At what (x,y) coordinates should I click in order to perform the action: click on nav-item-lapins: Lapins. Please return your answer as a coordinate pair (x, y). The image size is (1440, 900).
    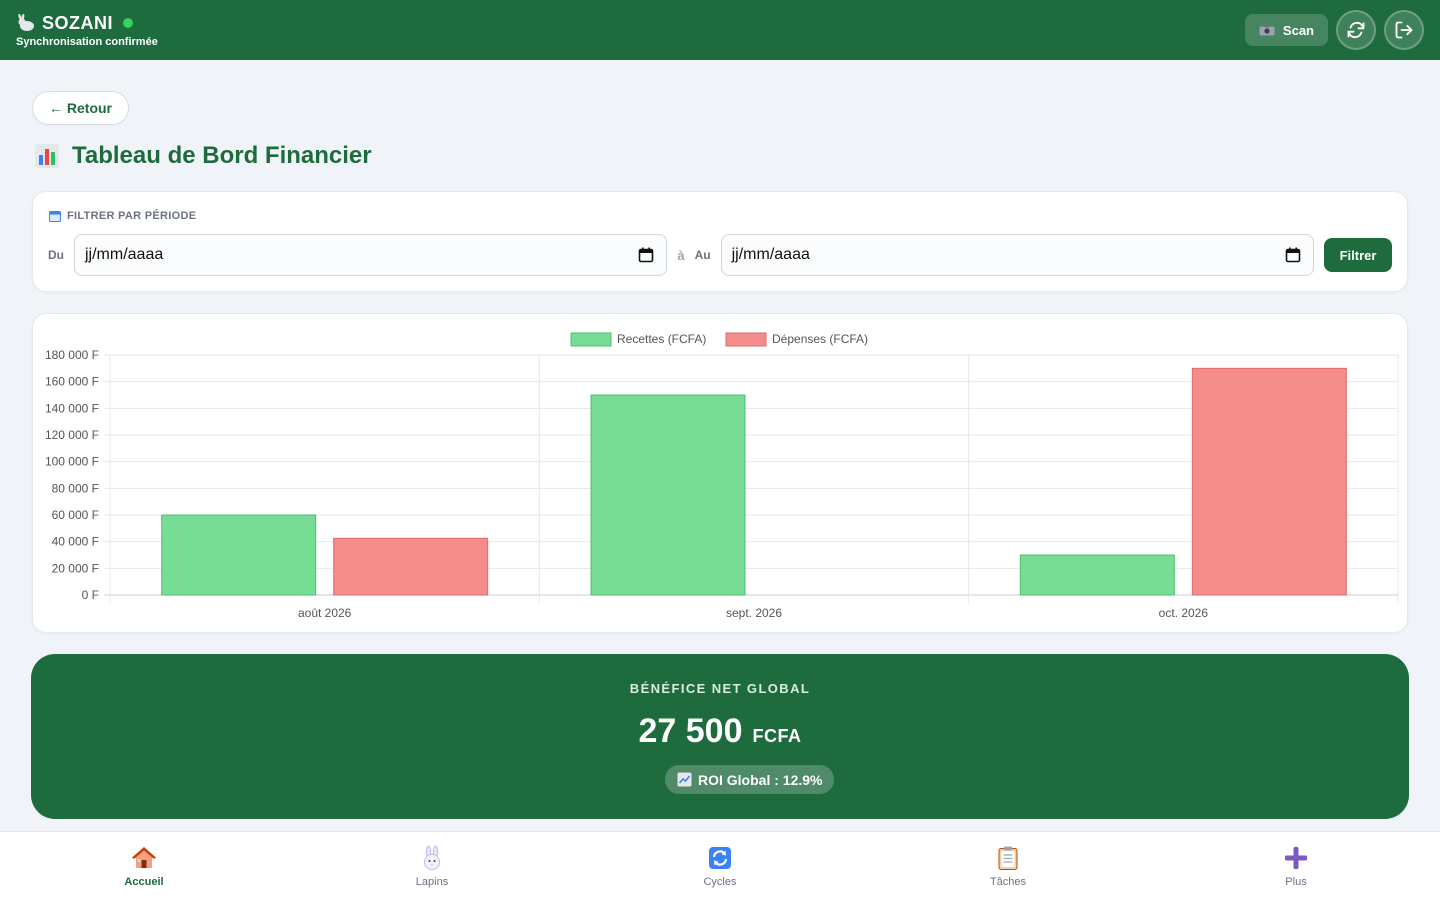
    Looking at the image, I should click on (432, 866).